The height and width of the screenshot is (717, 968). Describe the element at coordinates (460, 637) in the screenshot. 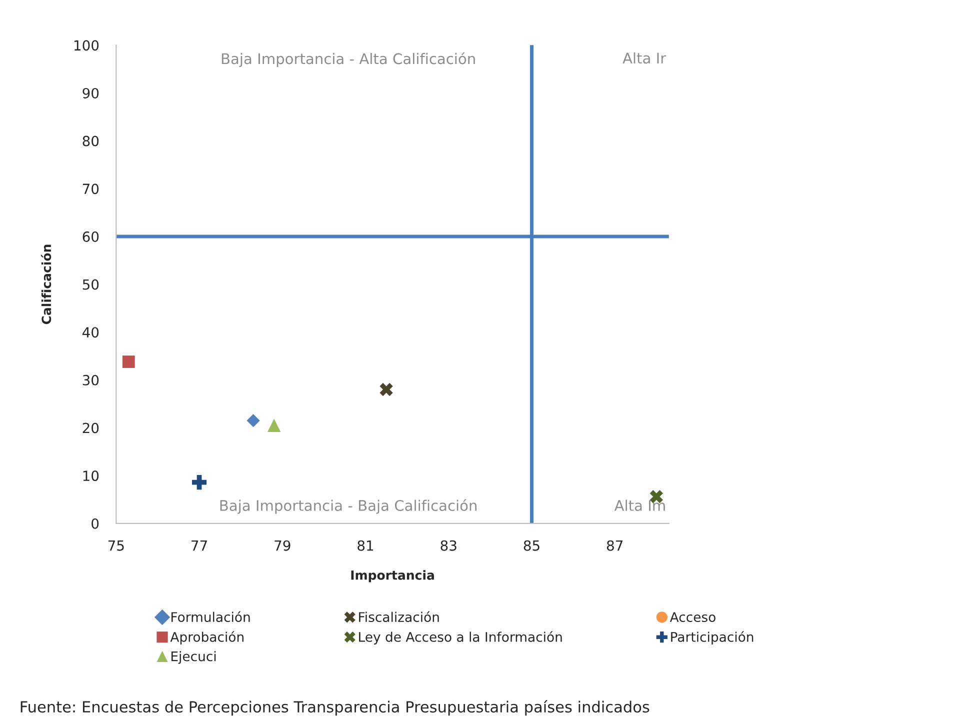

I see `legend-label: Ley de Acceso a la Información` at that location.